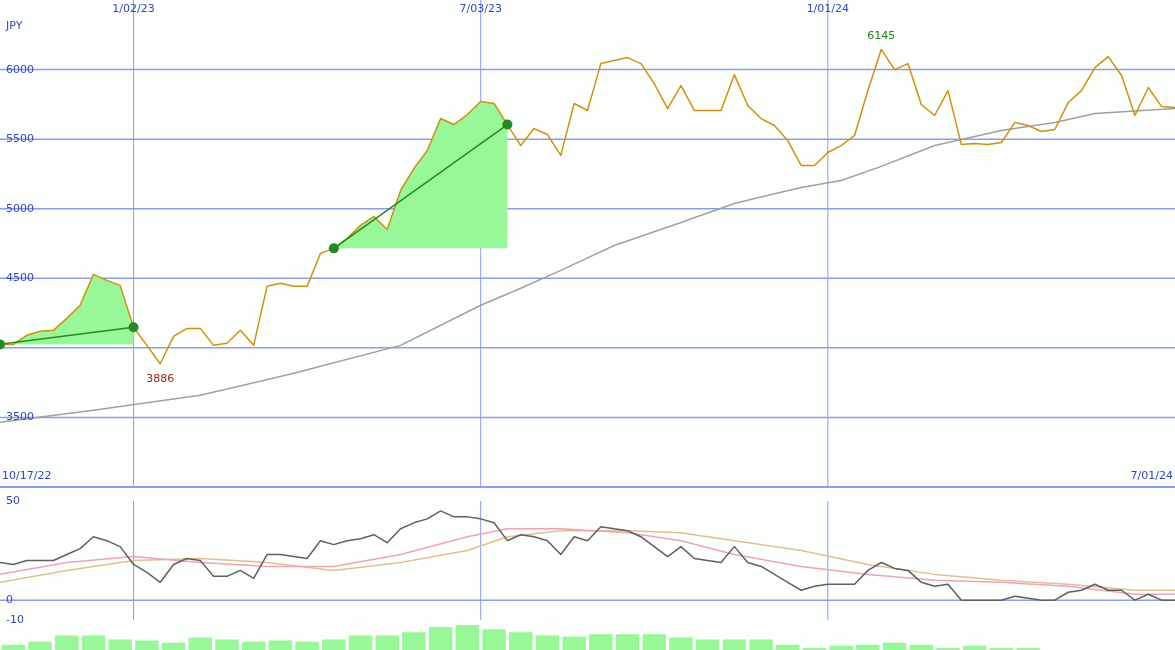  I want to click on y-tick-label: 5500, so click(20, 139).